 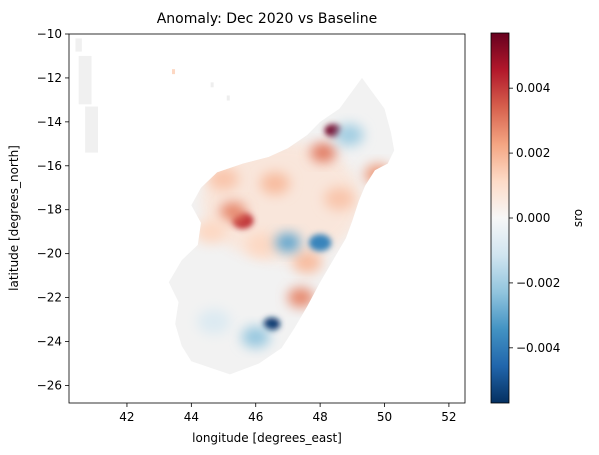 I want to click on y-tick-label-8: −26, so click(x=49, y=385).